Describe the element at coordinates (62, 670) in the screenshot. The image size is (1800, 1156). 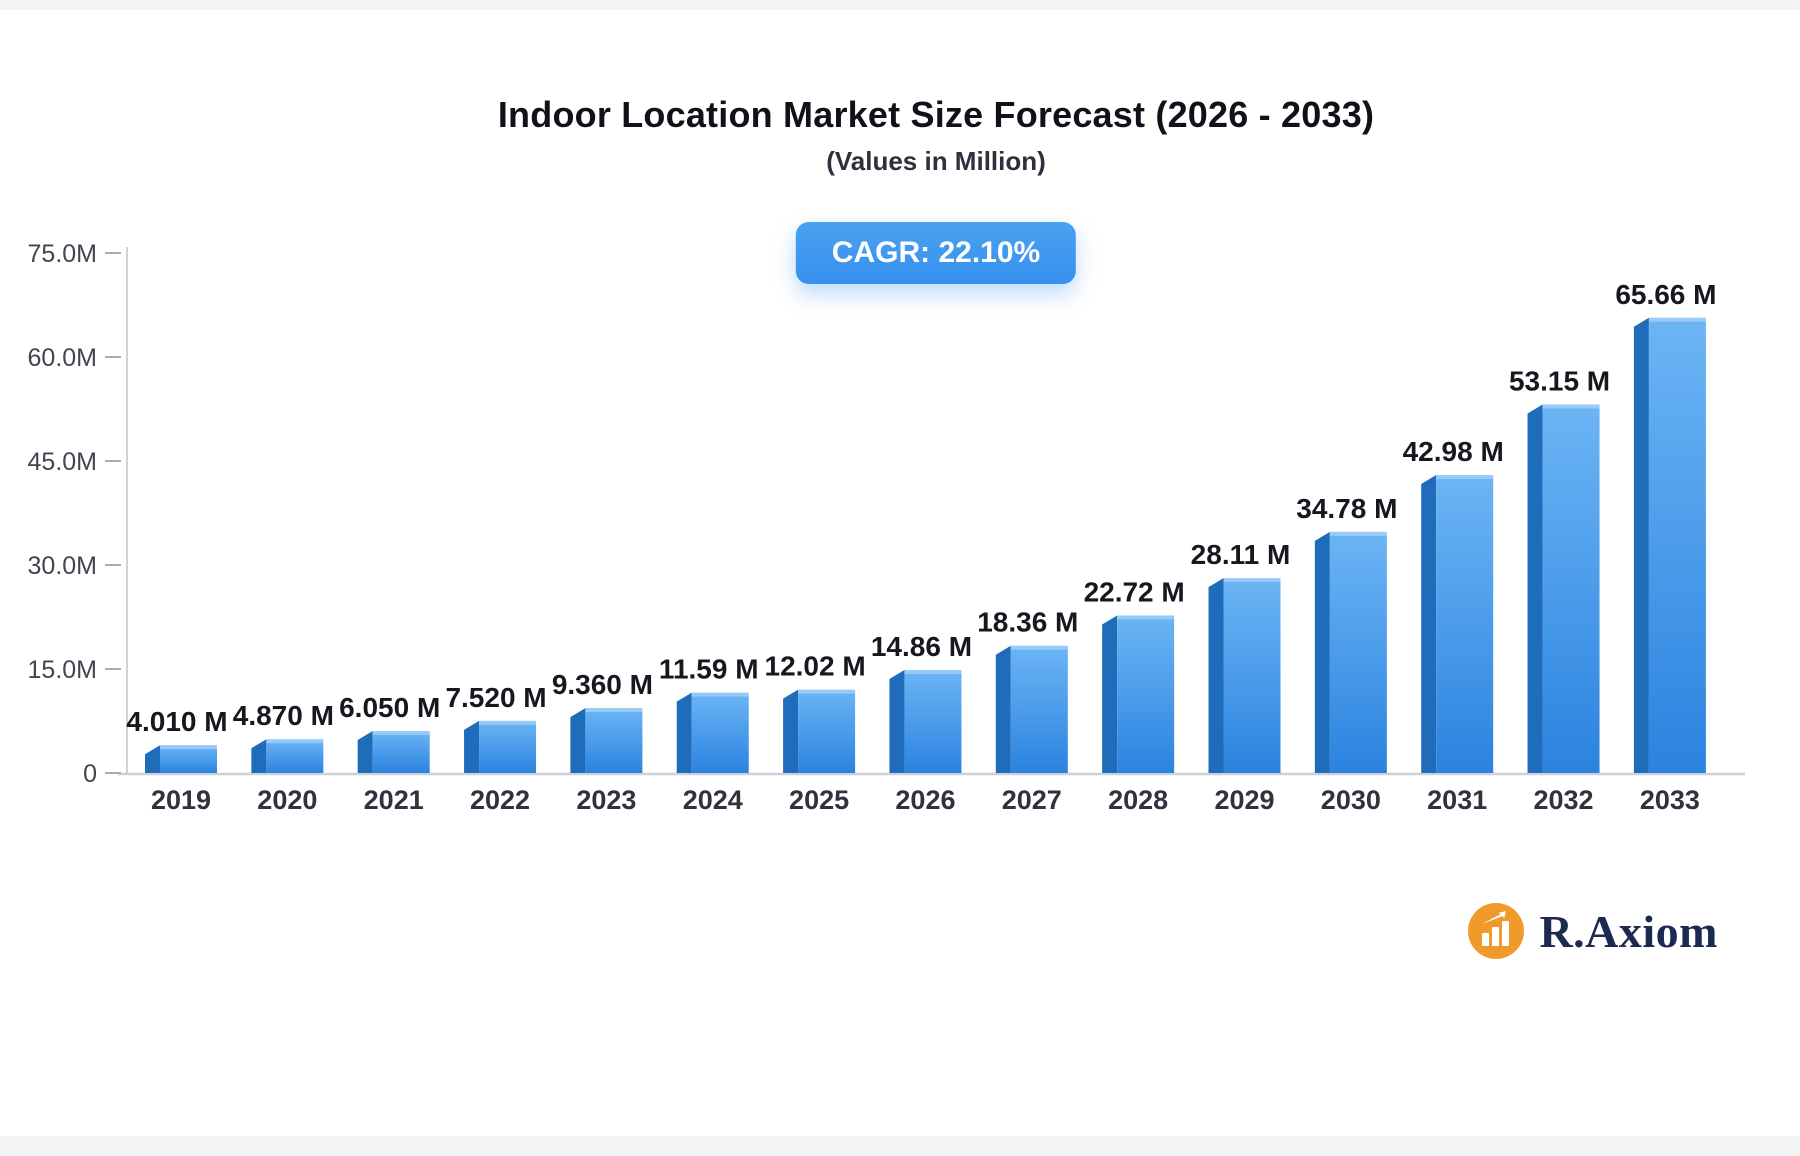
I see `y-axis-label: 15.0M` at that location.